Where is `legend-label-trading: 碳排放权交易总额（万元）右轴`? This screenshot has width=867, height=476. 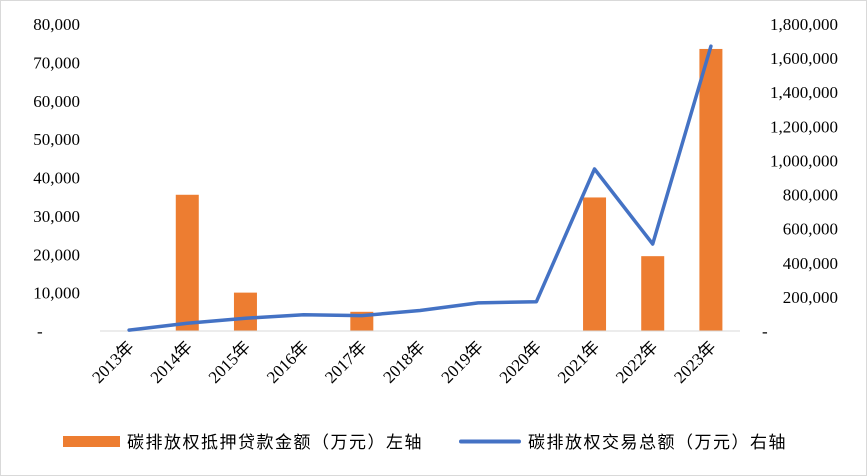 legend-label-trading: 碳排放权交易总额（万元）右轴 is located at coordinates (657, 443).